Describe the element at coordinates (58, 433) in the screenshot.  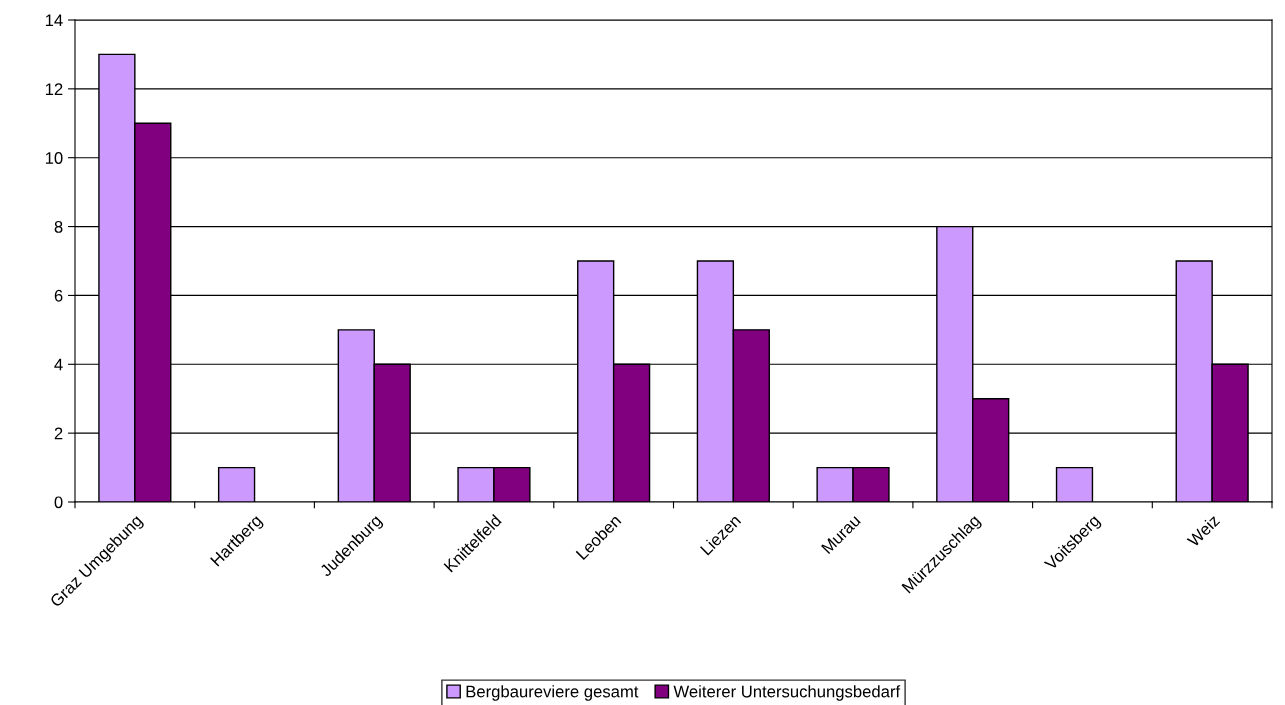
I see `y-tick-label: 2` at that location.